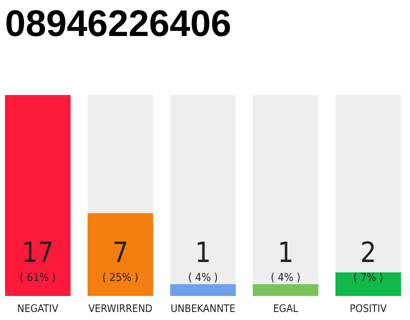  I want to click on x-tick-label: POSITIV, so click(369, 309).